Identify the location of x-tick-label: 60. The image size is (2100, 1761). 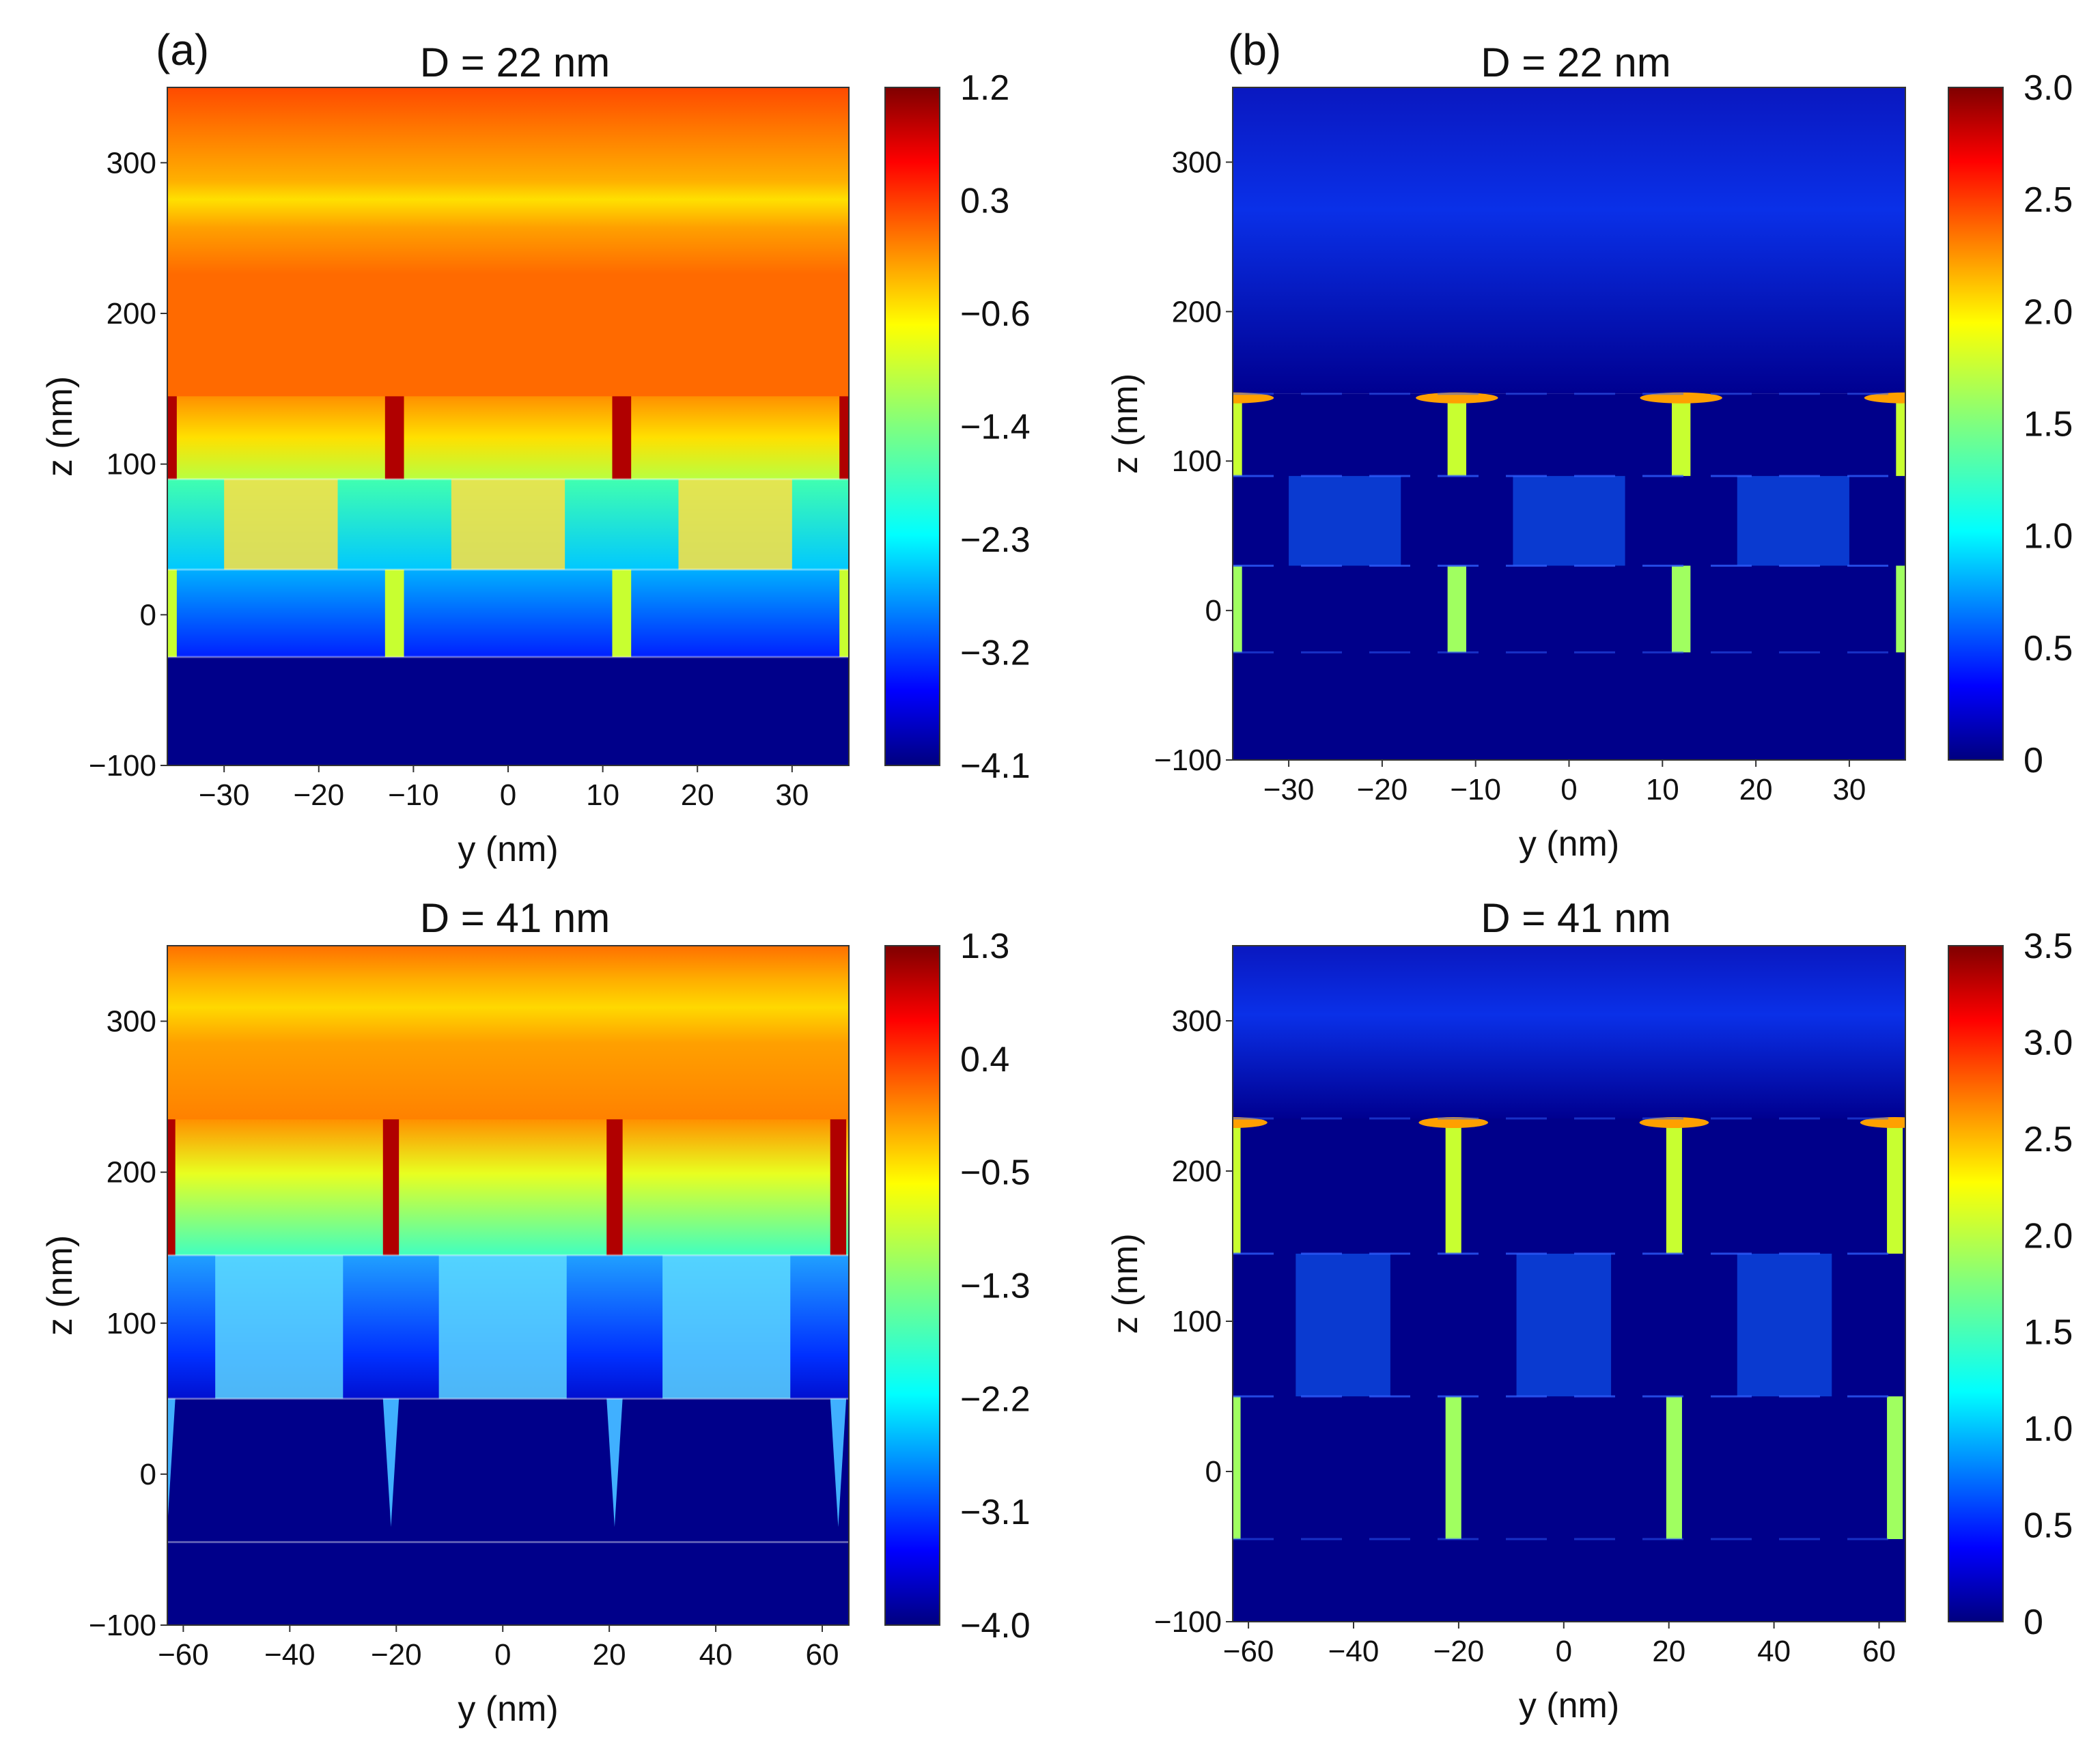
(1879, 1651).